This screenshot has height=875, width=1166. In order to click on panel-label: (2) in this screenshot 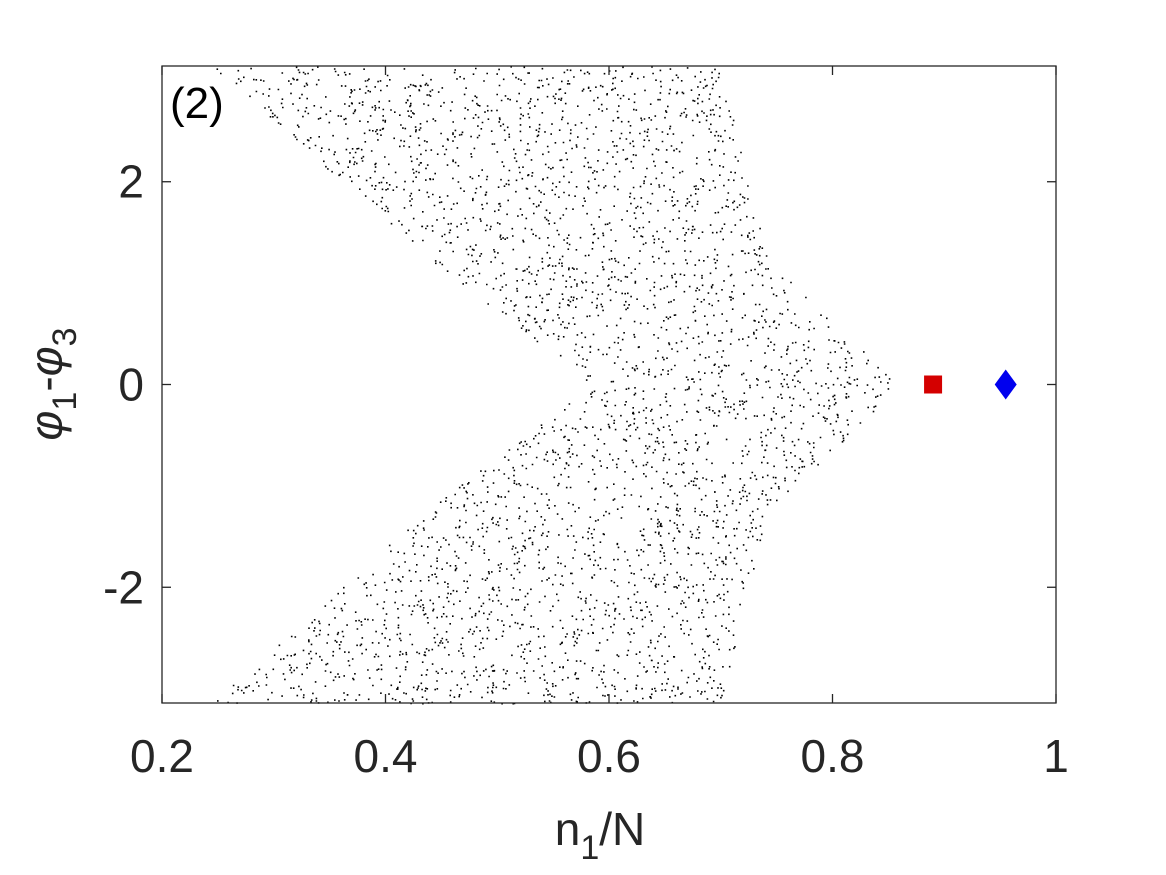, I will do `click(197, 103)`.